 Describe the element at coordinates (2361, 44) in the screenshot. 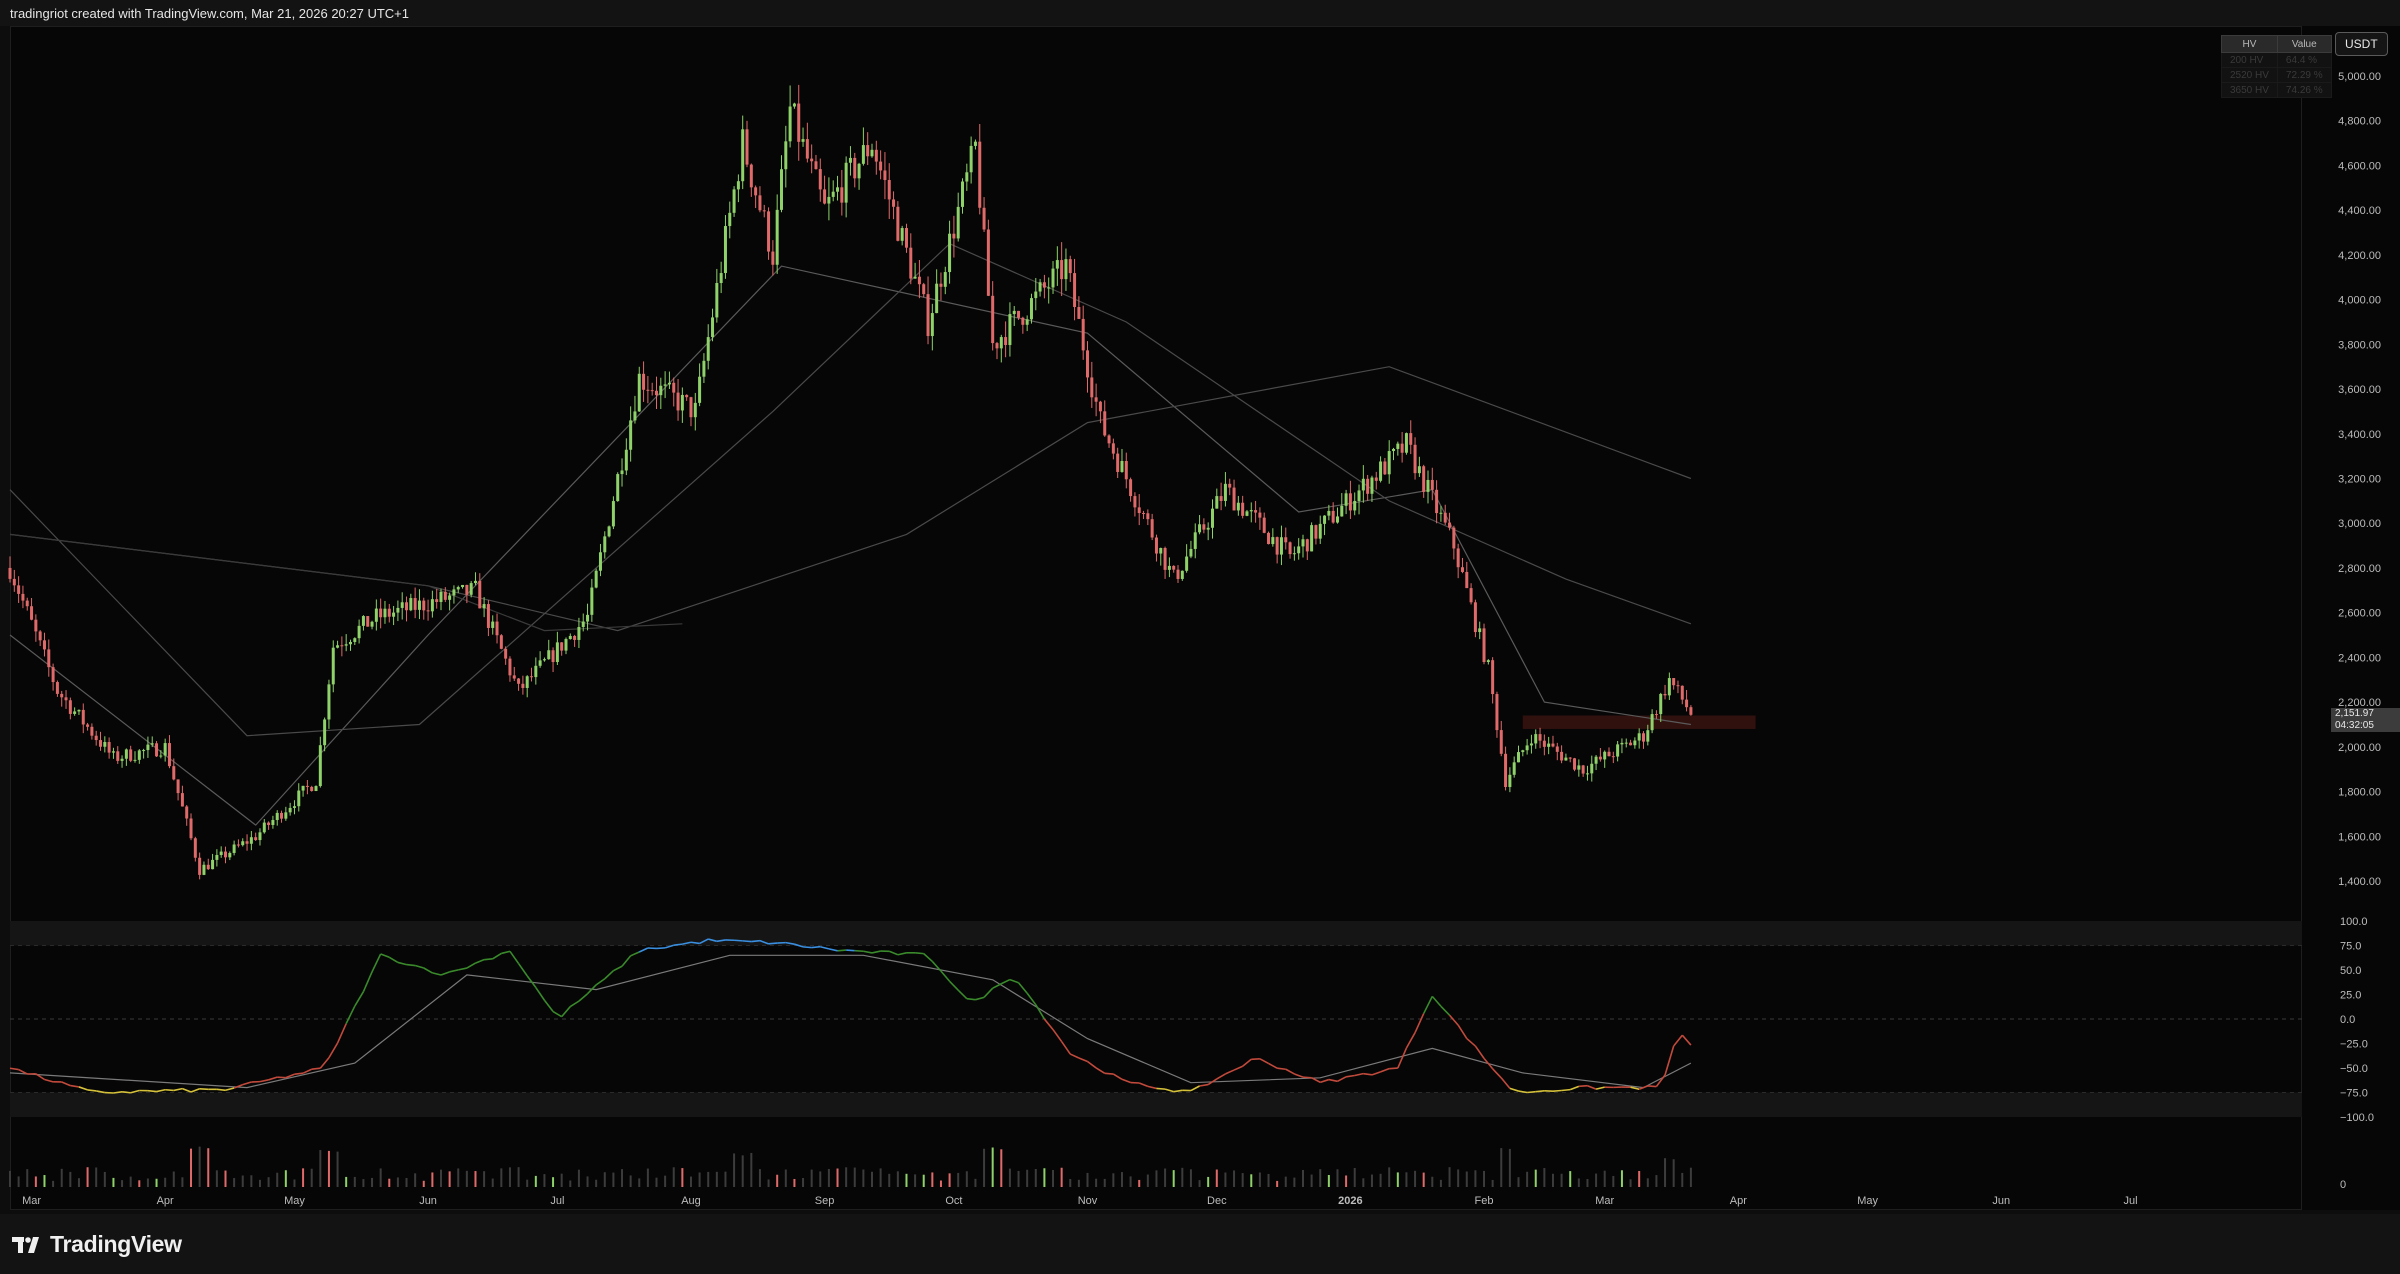

I see `currency-button: USDT` at that location.